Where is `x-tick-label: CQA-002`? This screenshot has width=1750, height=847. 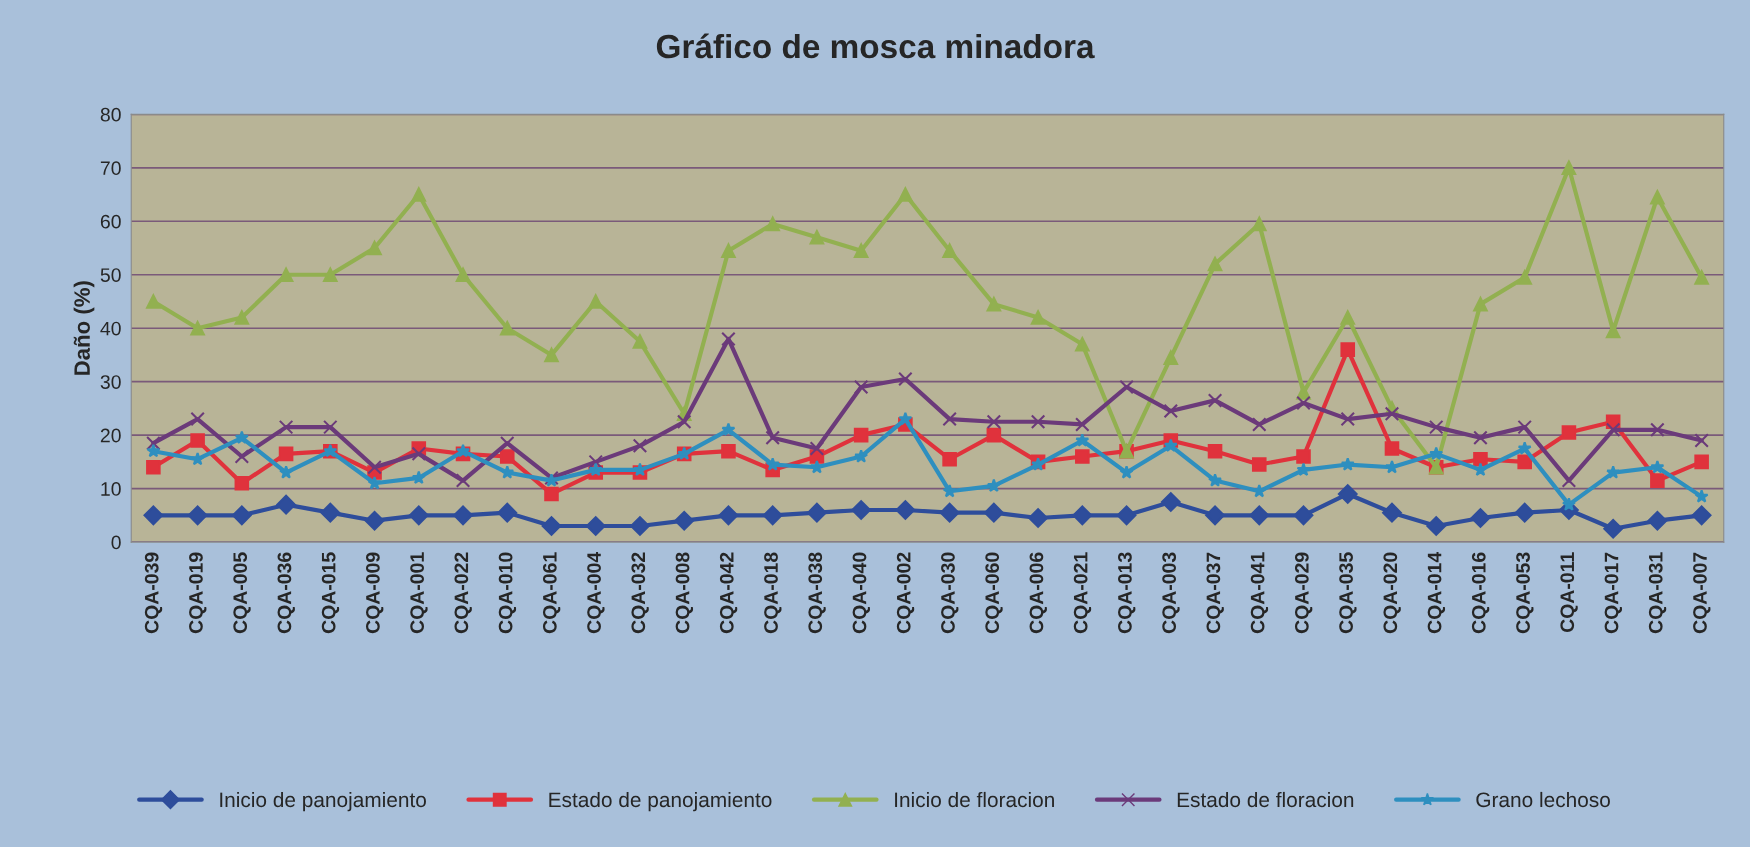 x-tick-label: CQA-002 is located at coordinates (905, 593).